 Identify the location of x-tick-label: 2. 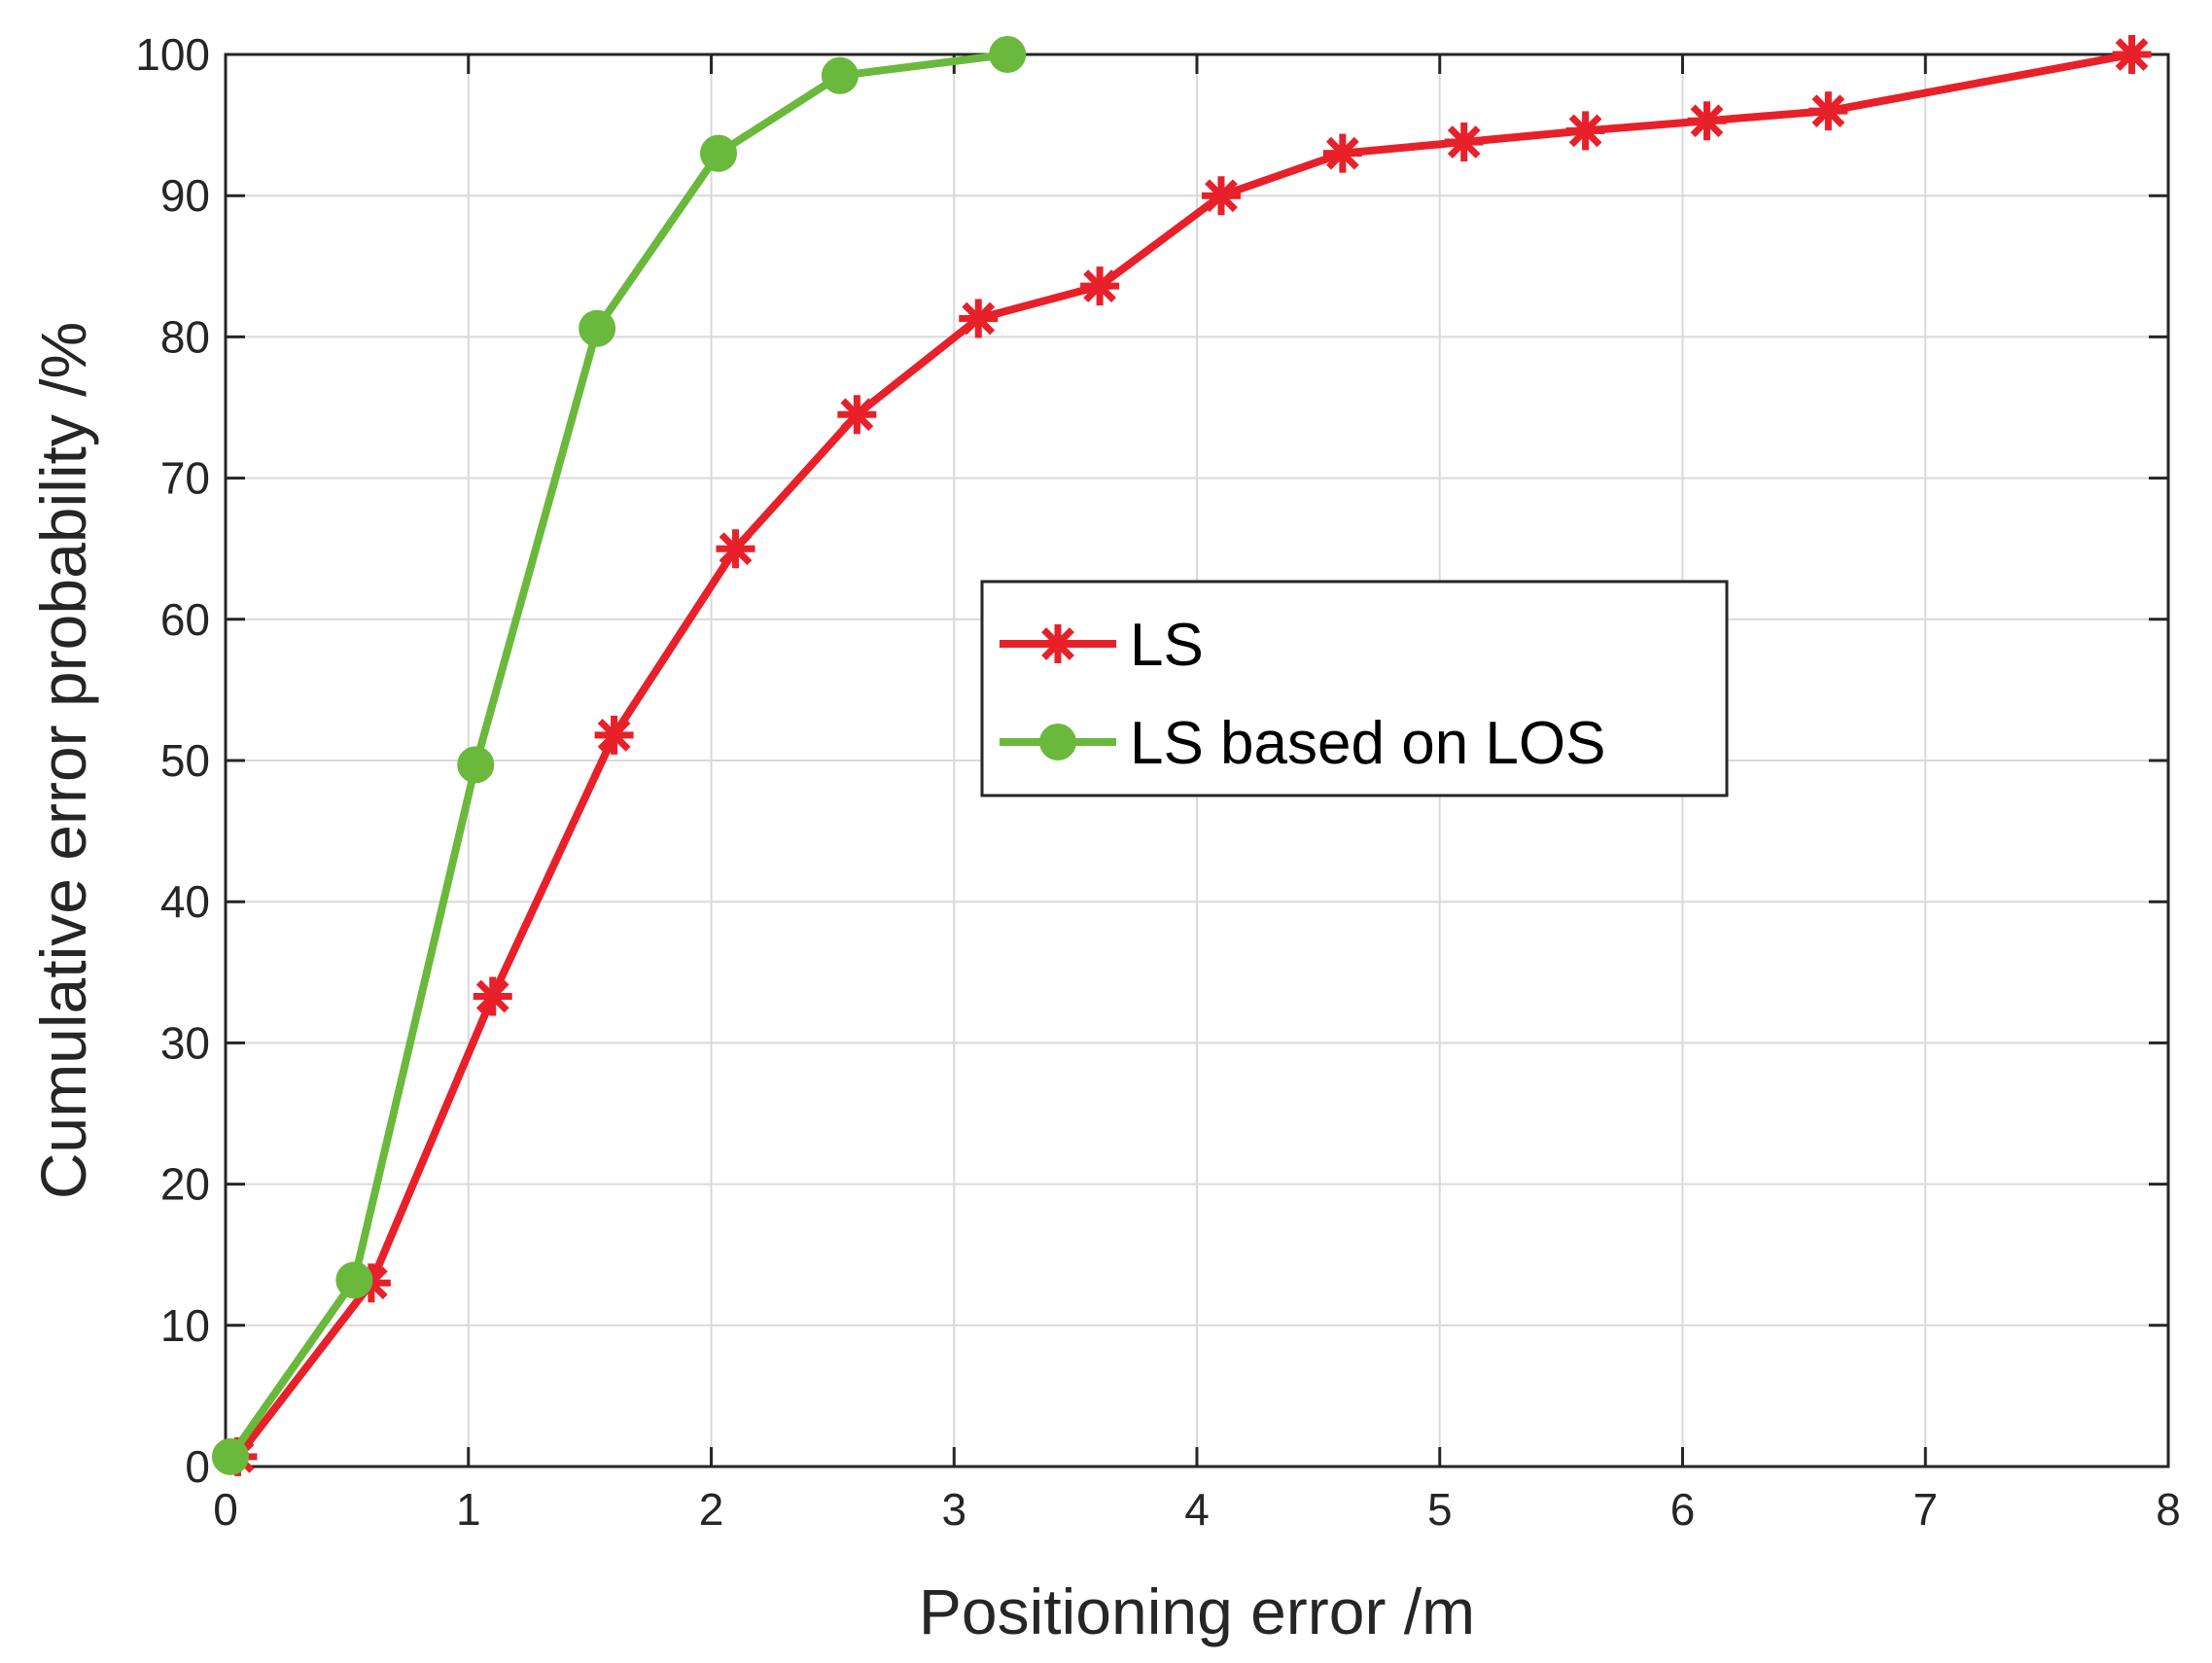
(711, 1509).